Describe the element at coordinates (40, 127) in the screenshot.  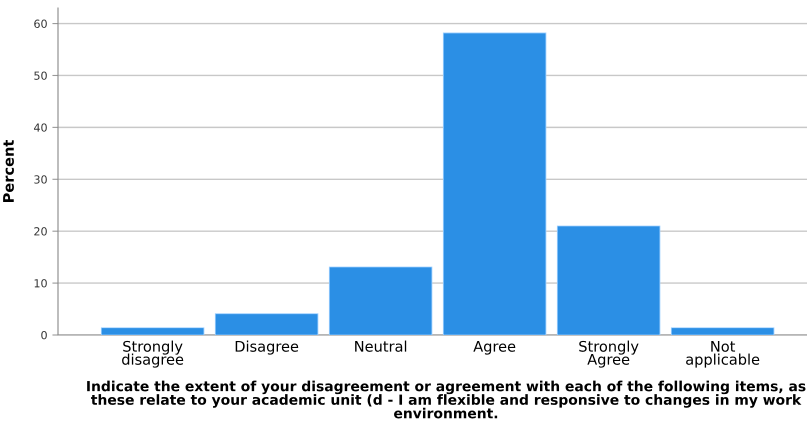
I see `y-tick-label: 40` at that location.